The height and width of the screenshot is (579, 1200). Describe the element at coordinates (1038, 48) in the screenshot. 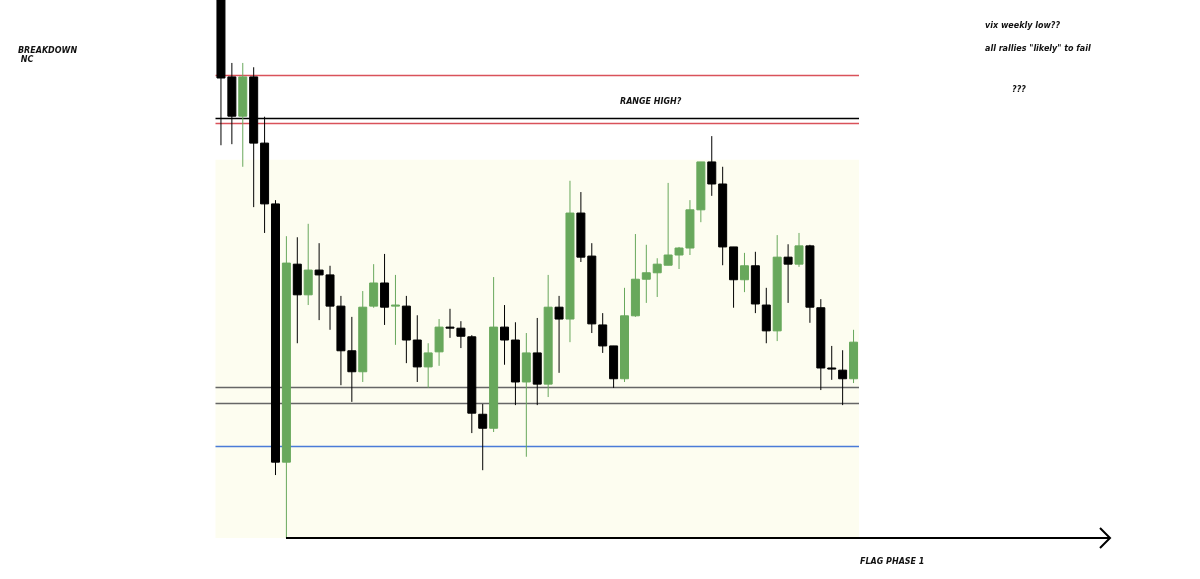

I see `text: all rallies "likely" to fail` at that location.